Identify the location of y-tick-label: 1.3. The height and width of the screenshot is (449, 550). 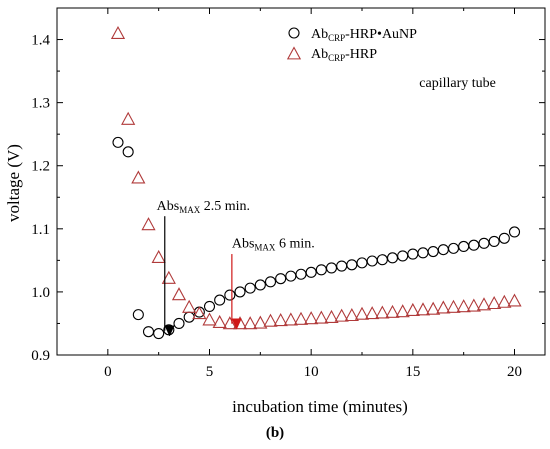
(40, 104).